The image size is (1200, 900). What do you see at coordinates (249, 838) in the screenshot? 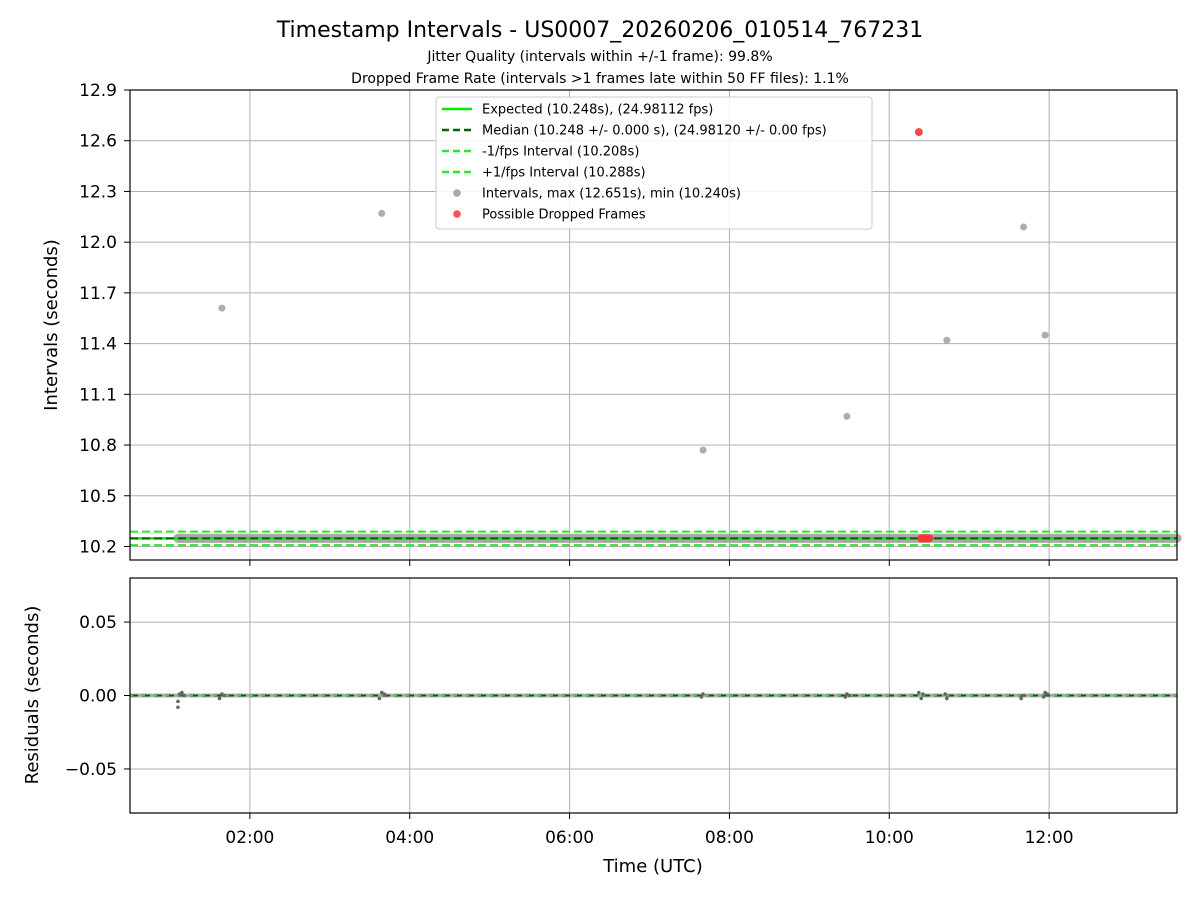
I see `x-tick-label: 02:00` at bounding box center [249, 838].